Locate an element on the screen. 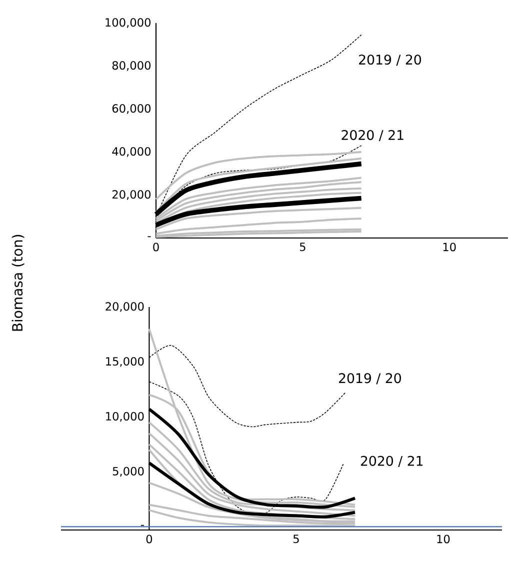 This screenshot has width=519, height=567. y-axis-title: Biomasa (ton) is located at coordinates (18, 282).